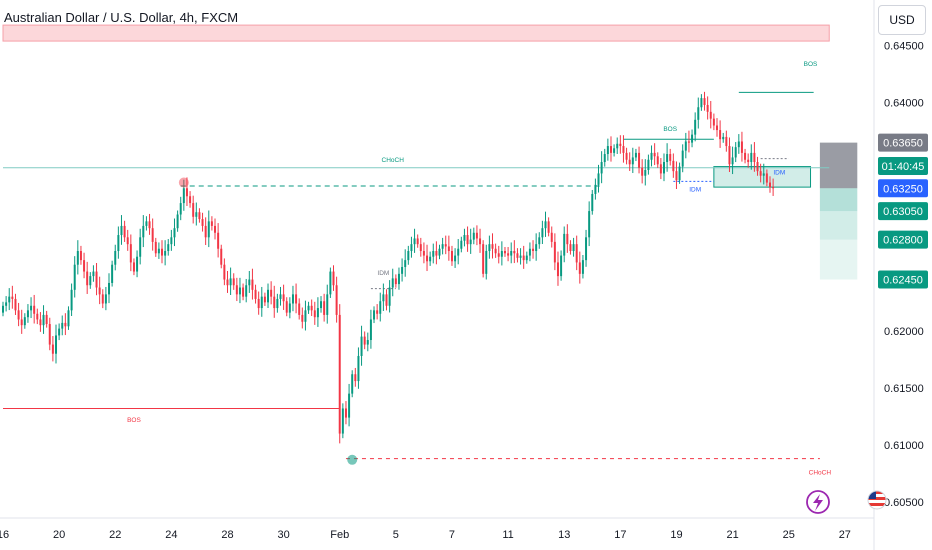 This screenshot has width=932, height=550. What do you see at coordinates (877, 500) in the screenshot?
I see `us-flag-icon` at bounding box center [877, 500].